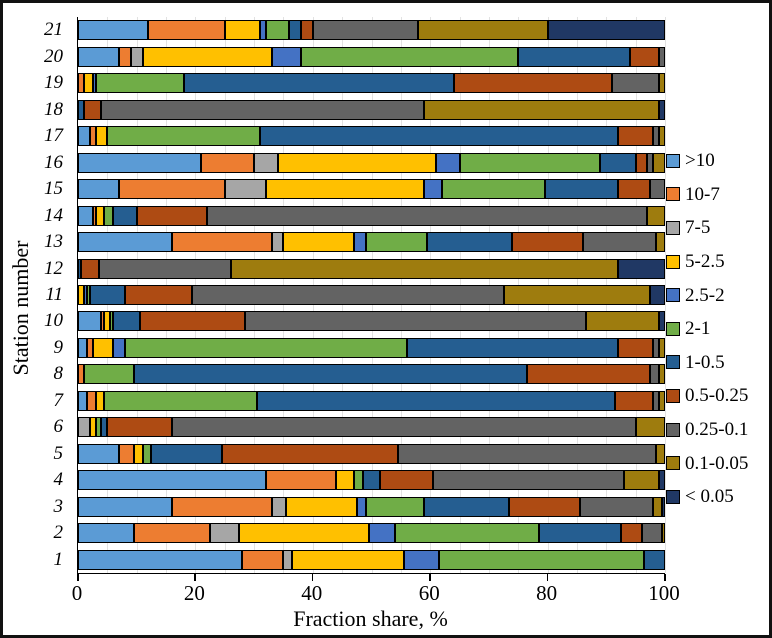  Describe the element at coordinates (194, 593) in the screenshot. I see `x-tick-label-20: 20` at that location.